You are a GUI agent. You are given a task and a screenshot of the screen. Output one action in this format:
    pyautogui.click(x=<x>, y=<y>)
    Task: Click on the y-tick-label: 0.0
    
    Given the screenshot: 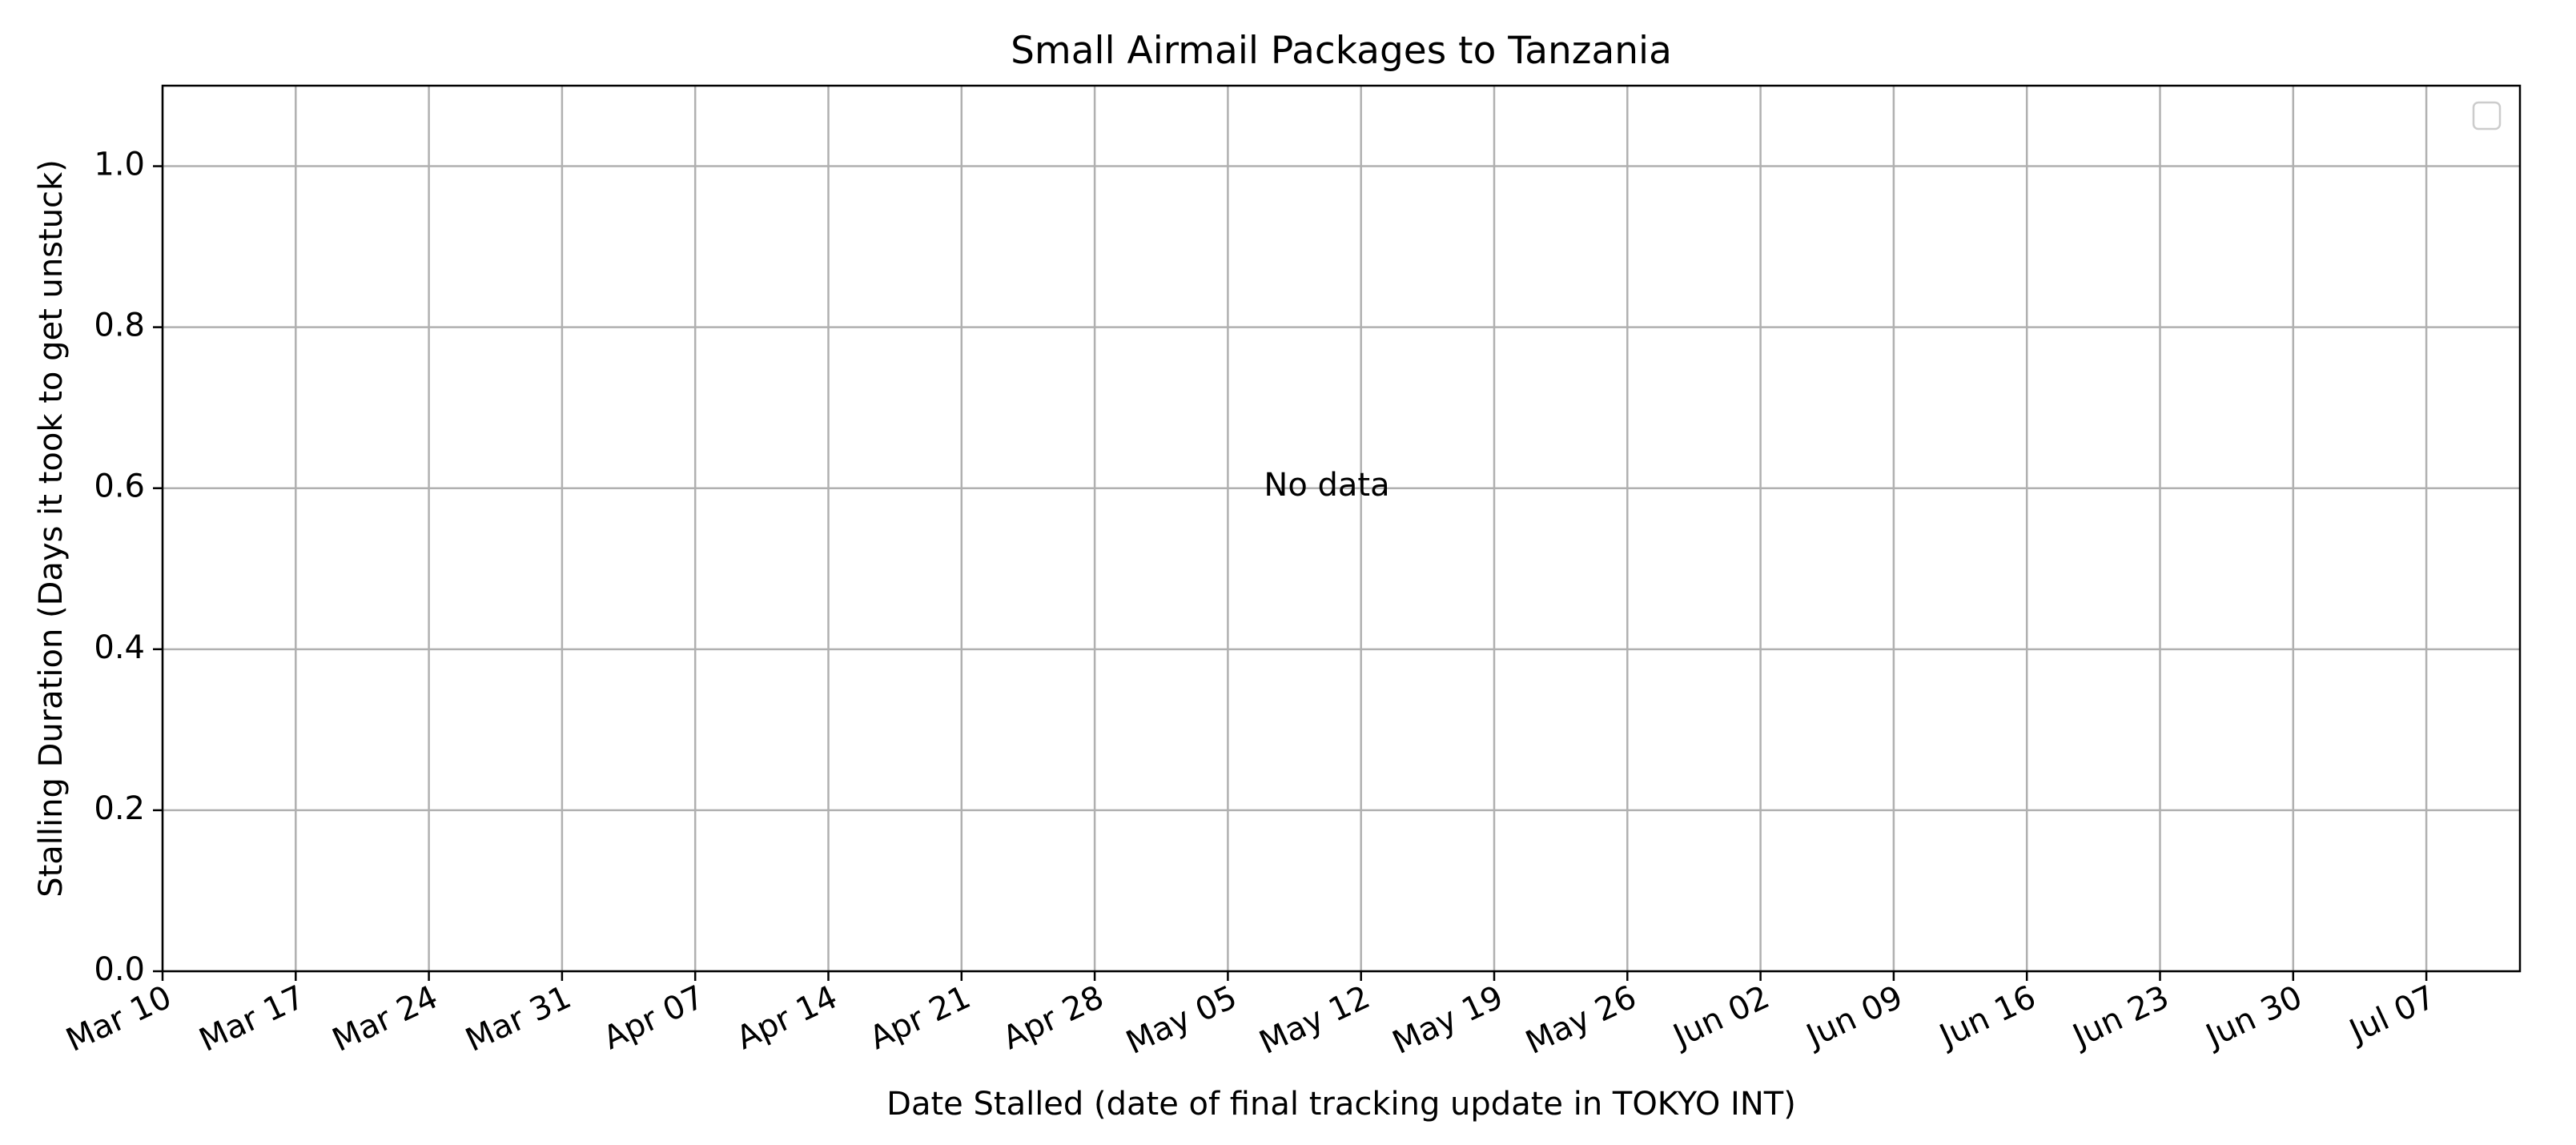 What is the action you would take?
    pyautogui.click(x=119, y=969)
    